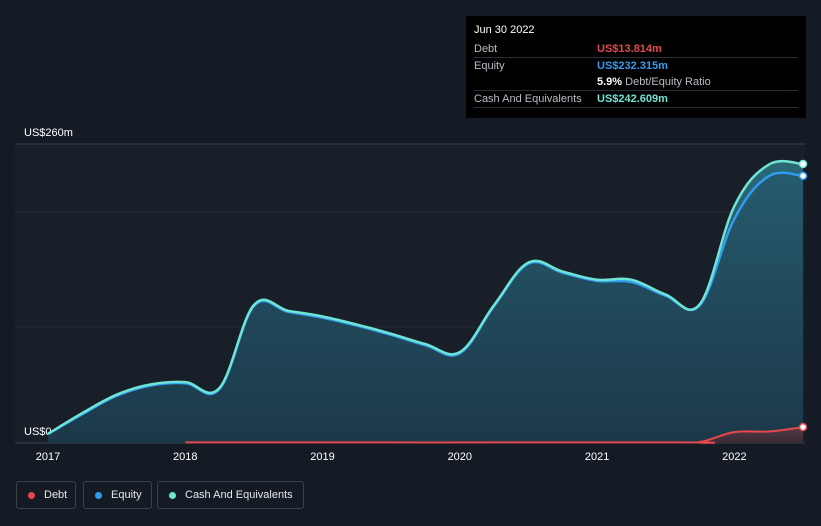 This screenshot has height=526, width=821. I want to click on equity-dot-icon, so click(98, 495).